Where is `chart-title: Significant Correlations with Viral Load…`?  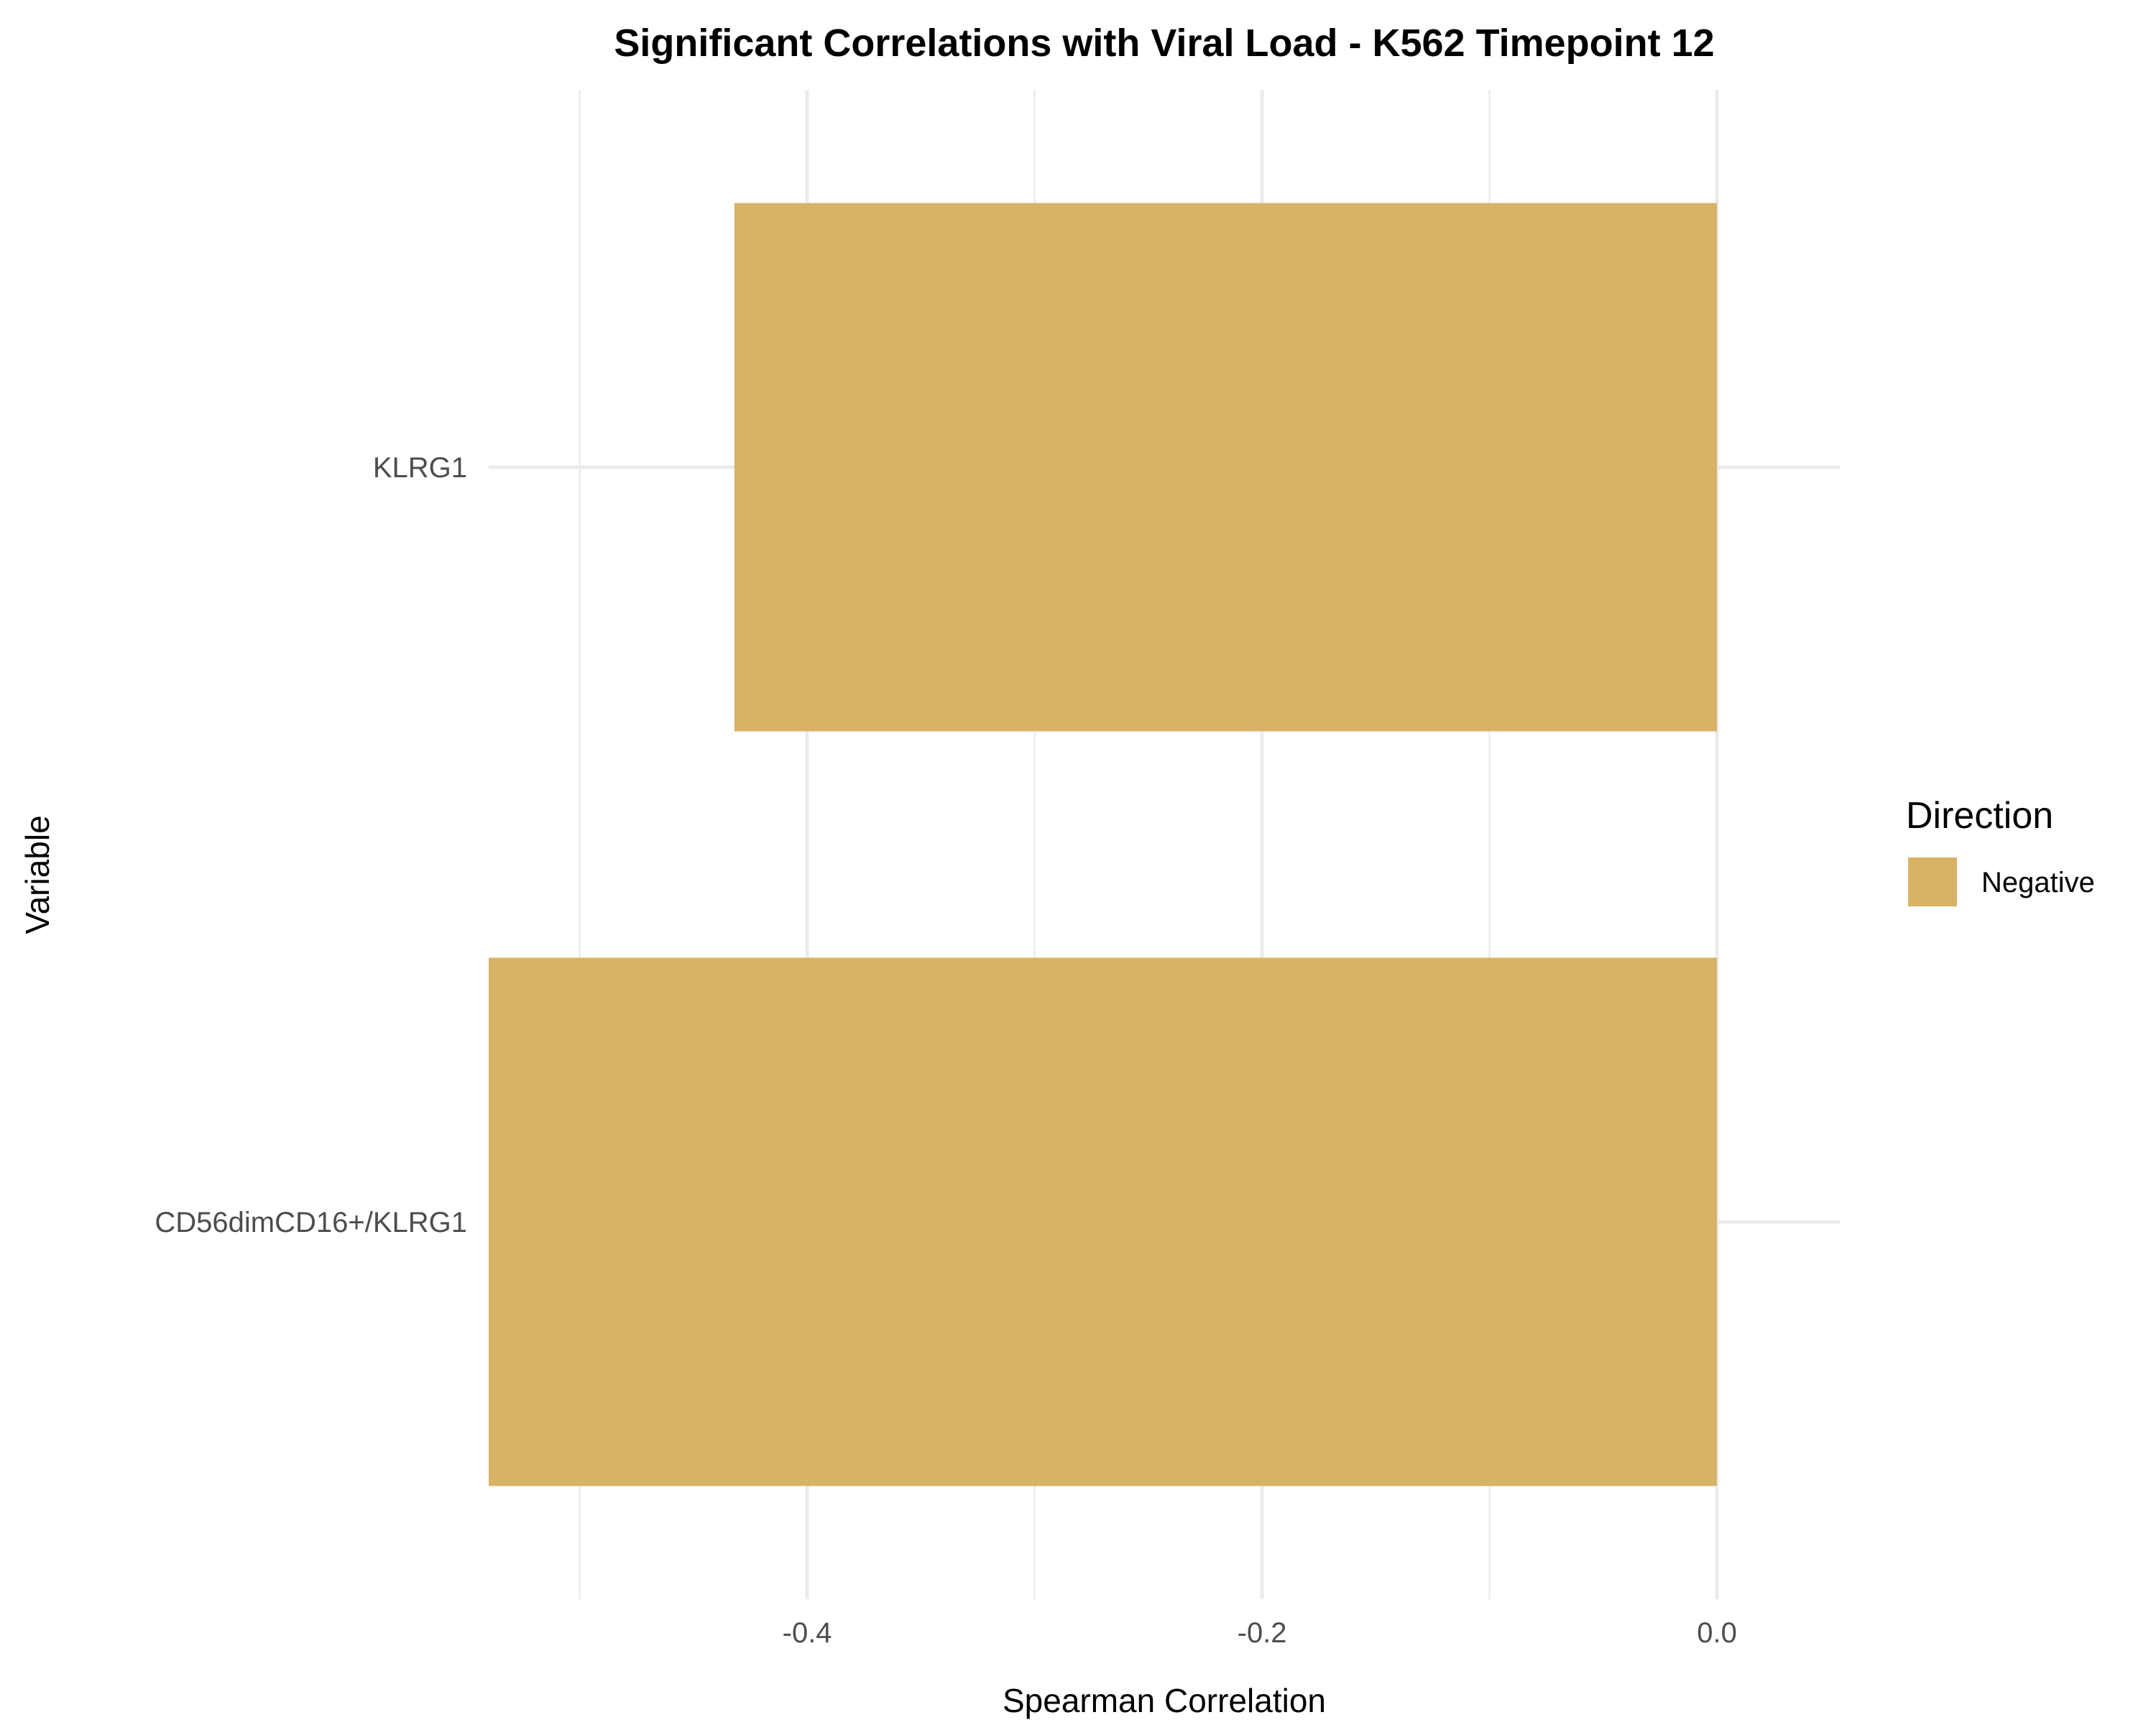 chart-title: Significant Correlations with Viral Load… is located at coordinates (1164, 43).